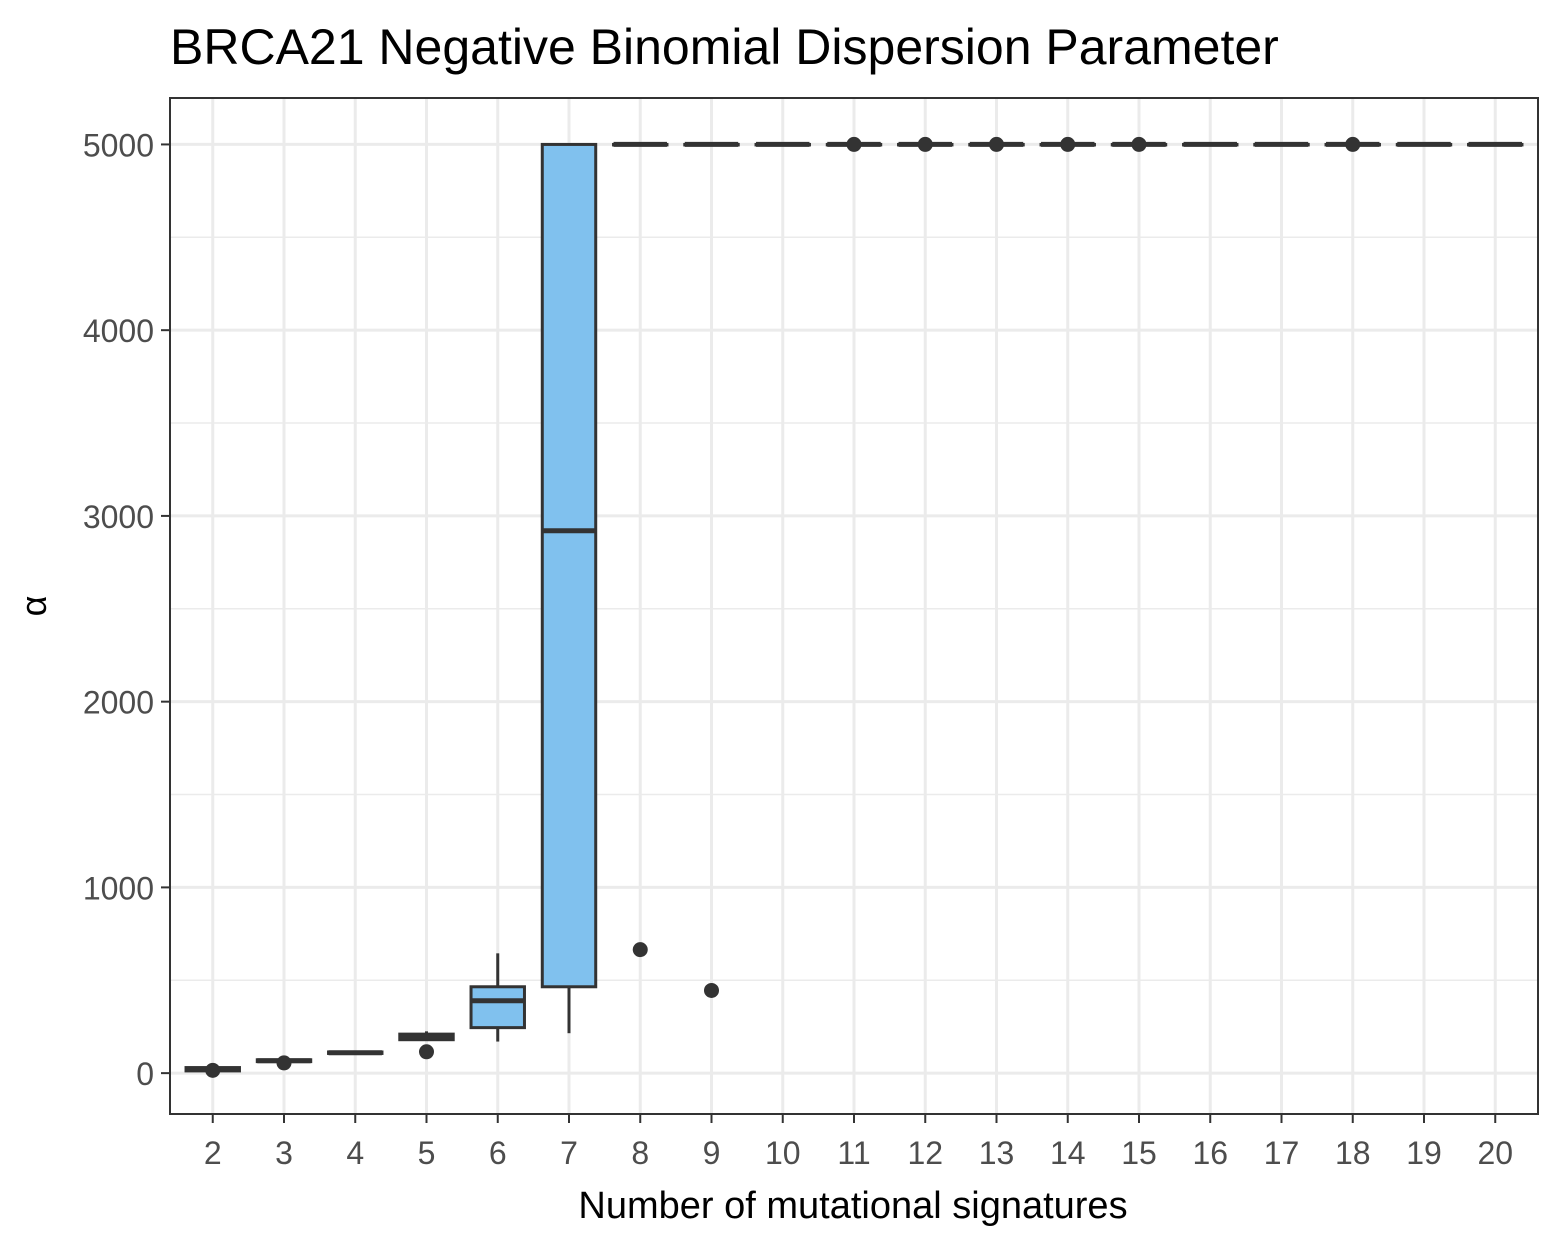 This screenshot has width=1562, height=1249. Describe the element at coordinates (498, 1153) in the screenshot. I see `x-tick-label: 6` at that location.